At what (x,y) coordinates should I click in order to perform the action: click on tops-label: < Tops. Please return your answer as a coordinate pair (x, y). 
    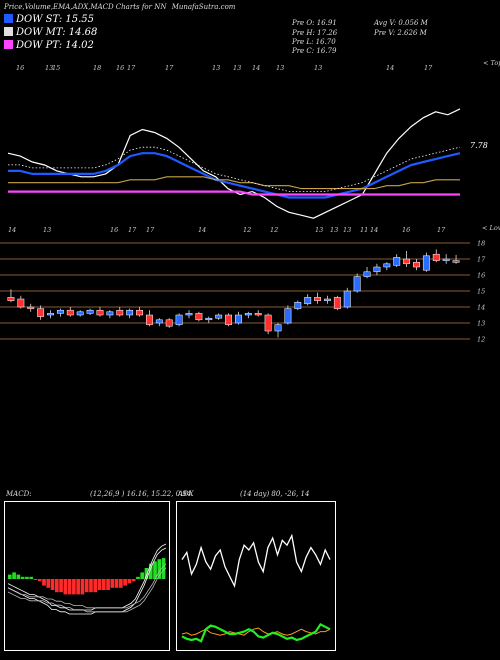
    Looking at the image, I should click on (491, 63).